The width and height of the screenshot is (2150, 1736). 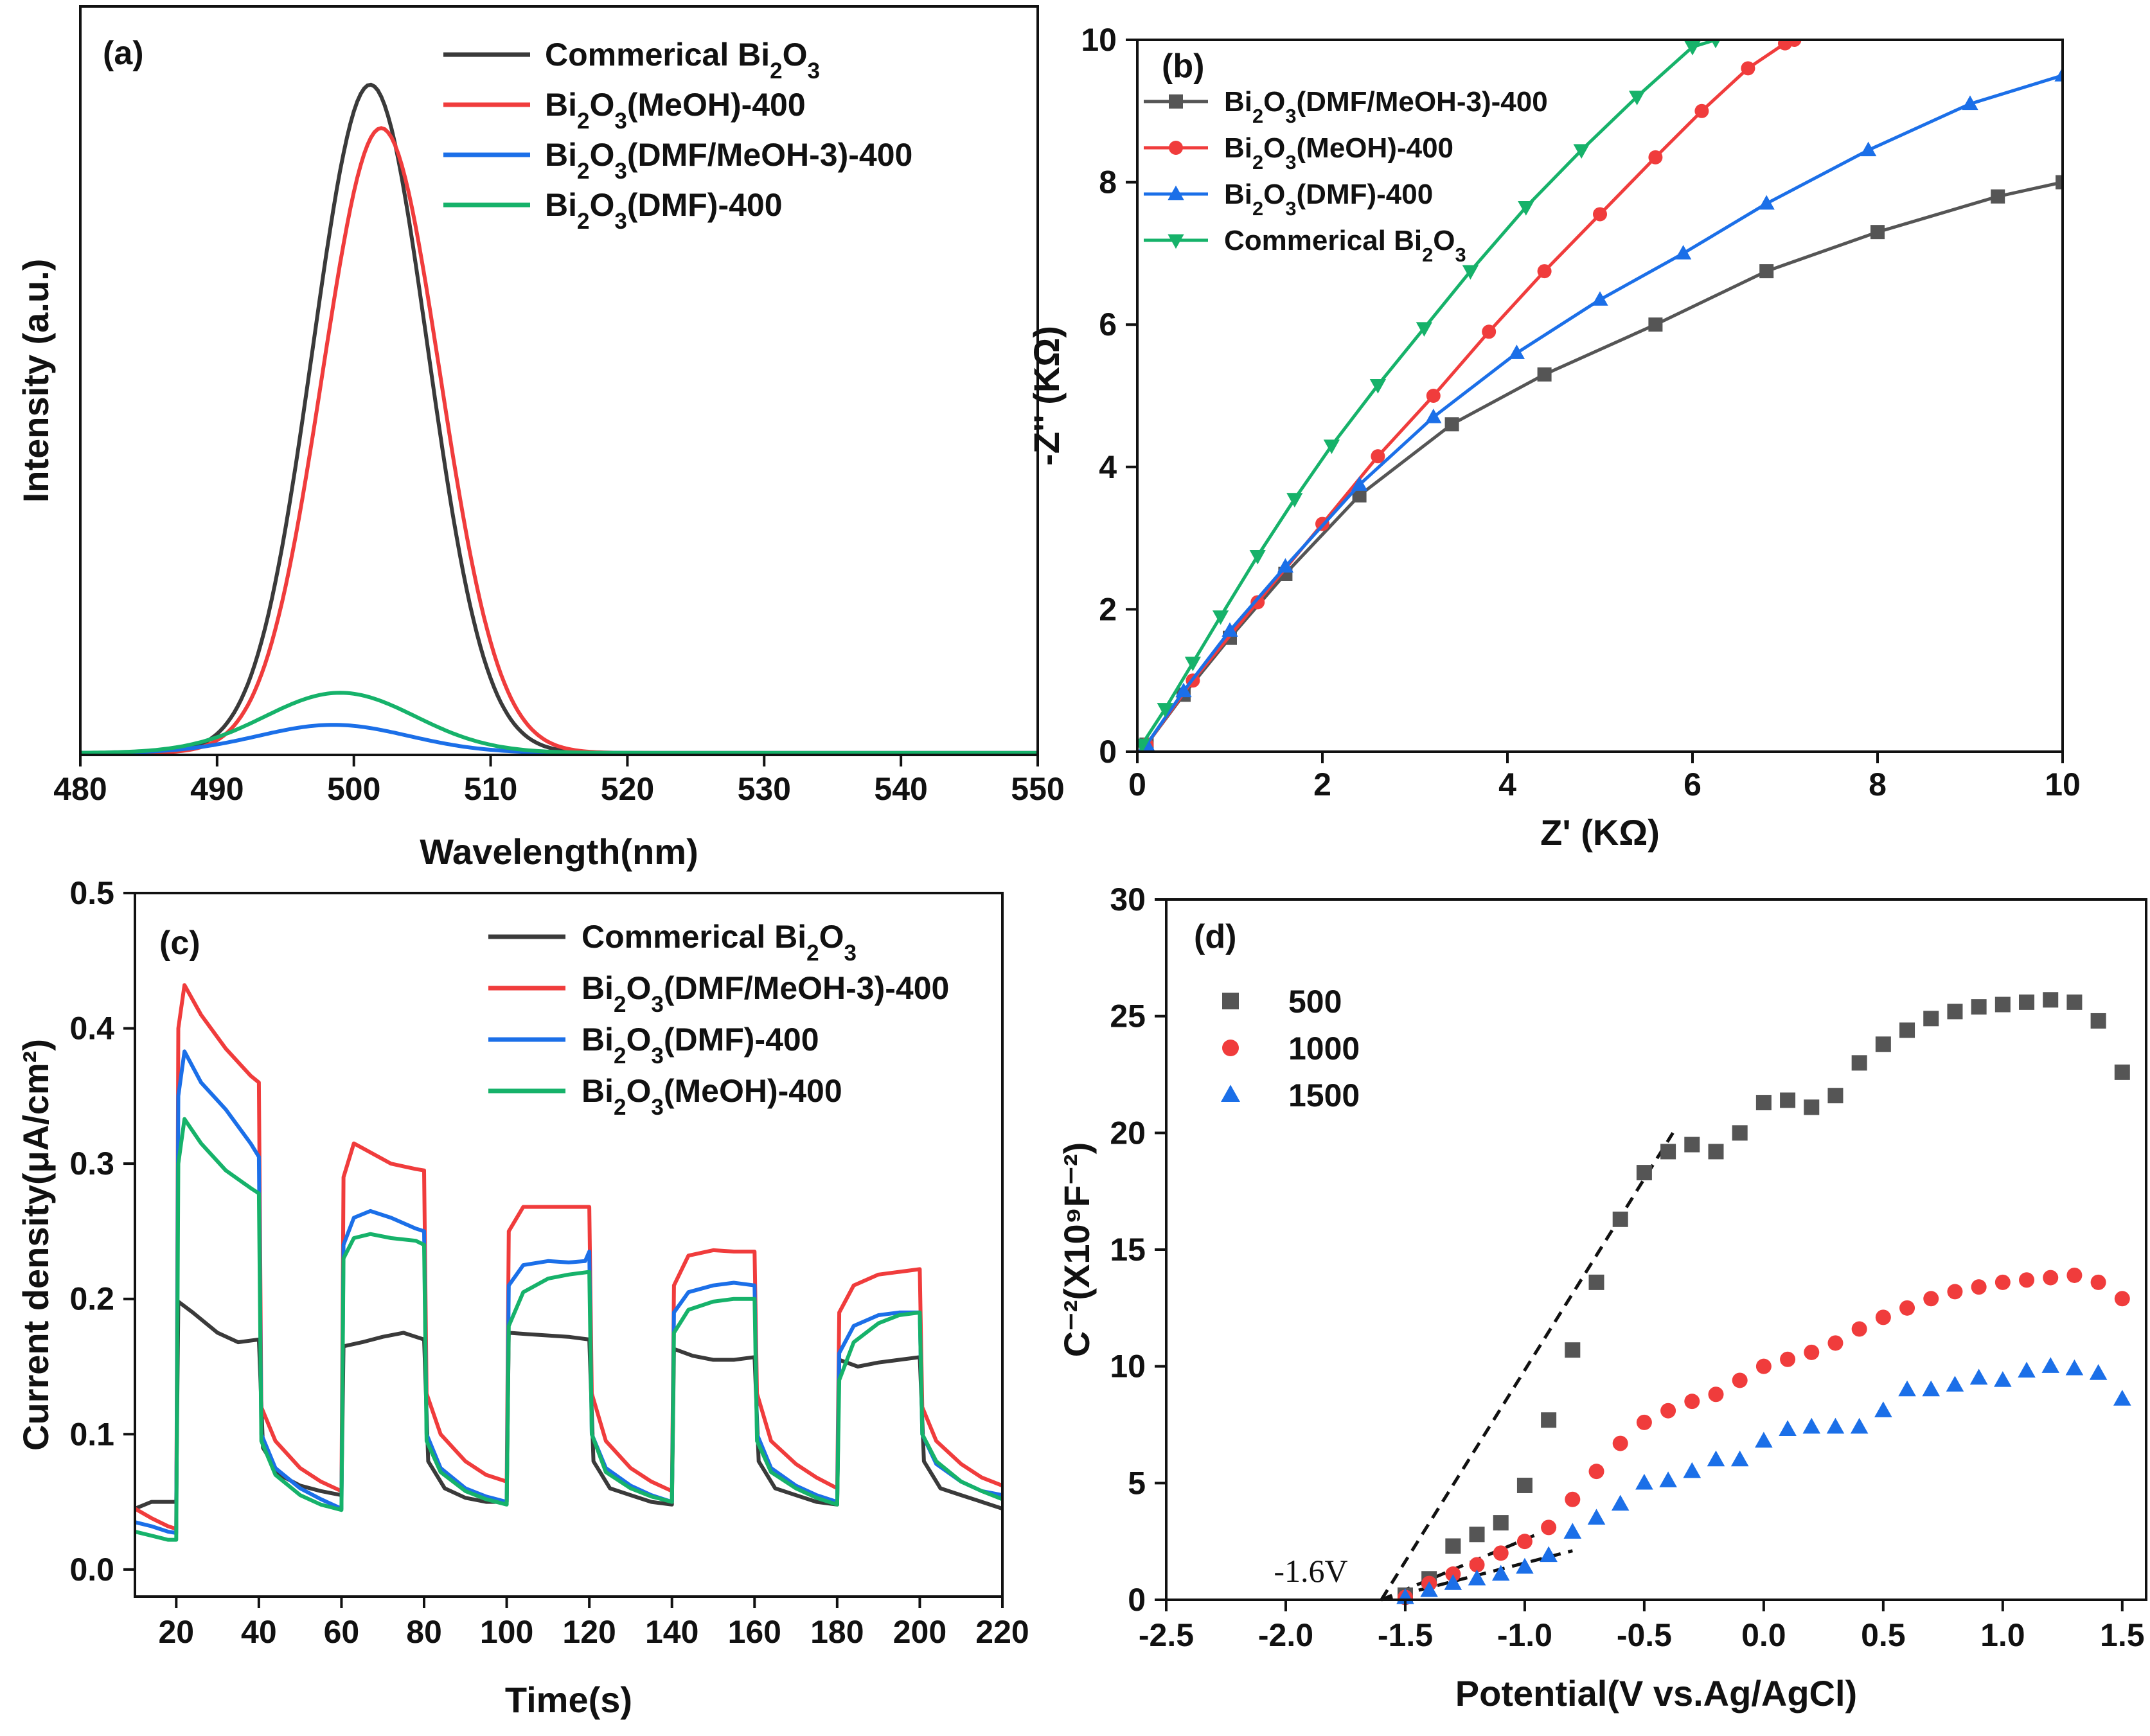 I want to click on x-tick-label: 0.0, so click(x=1763, y=1635).